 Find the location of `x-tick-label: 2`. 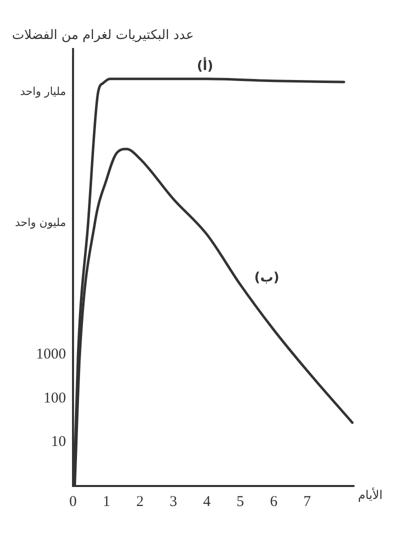

x-tick-label: 2 is located at coordinates (140, 502).